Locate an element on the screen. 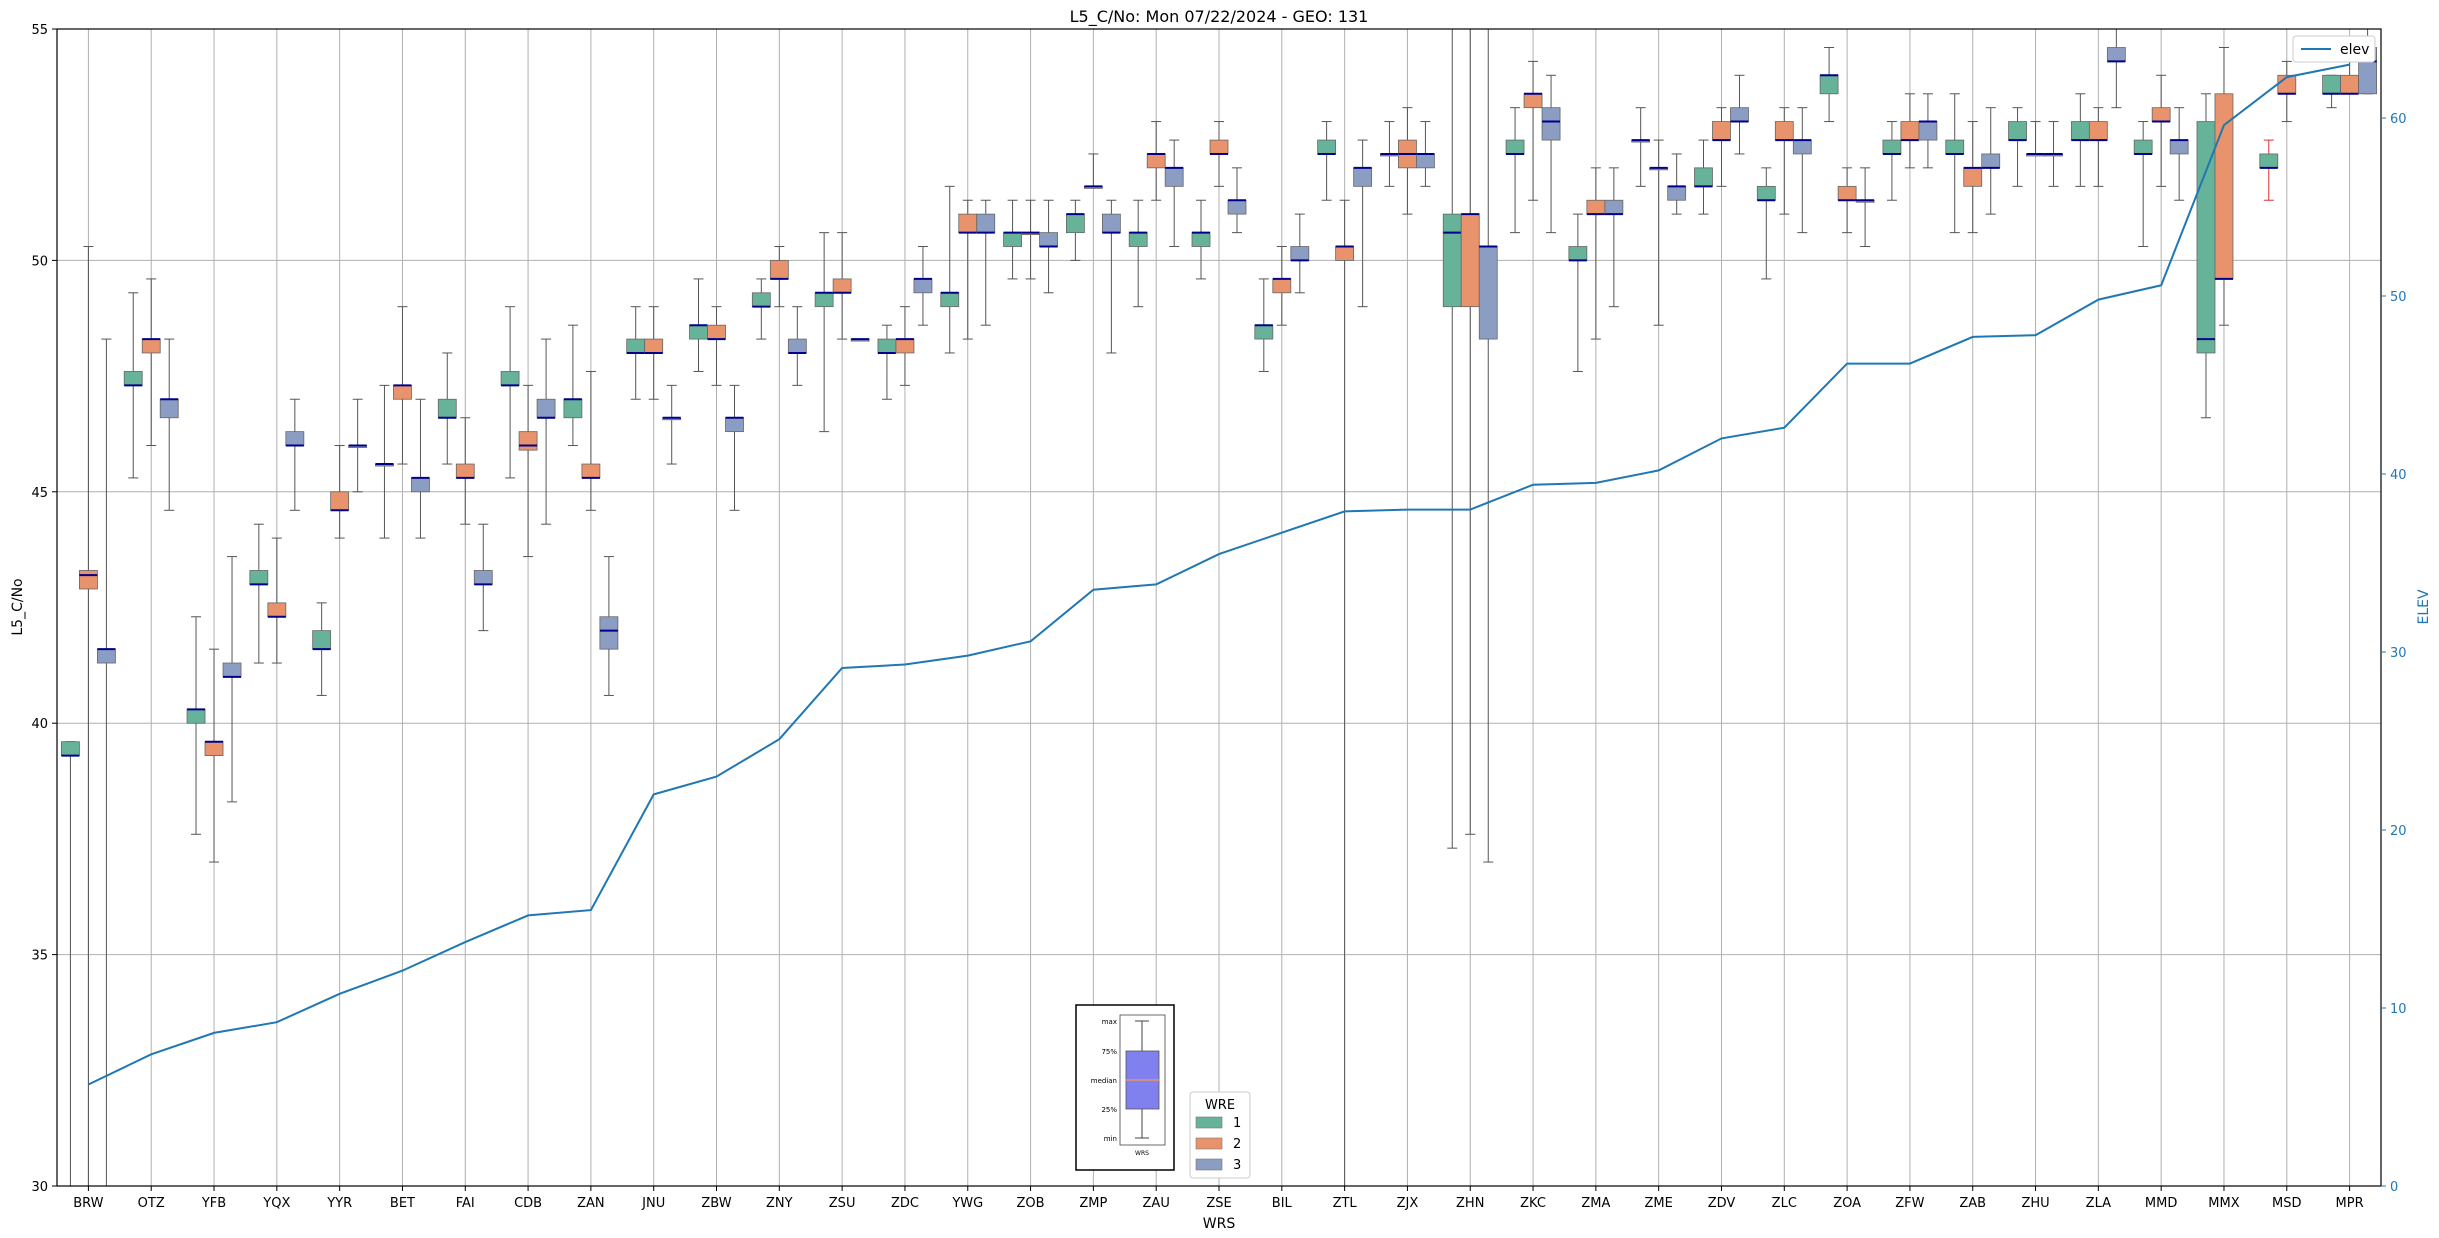 The image size is (2439, 1238). box-ZKC-wre2 is located at coordinates (1533, 130).